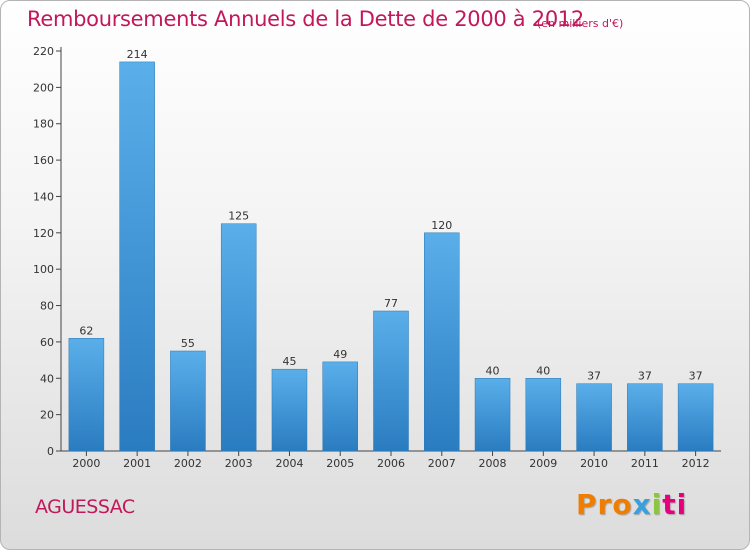 Image resolution: width=750 pixels, height=550 pixels. I want to click on logo-part-2: x, so click(642, 504).